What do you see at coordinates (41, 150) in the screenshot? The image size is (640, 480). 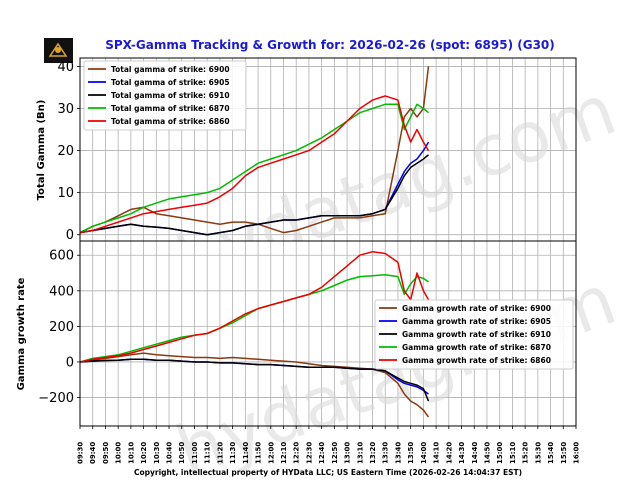 I see `y-axis-label-total-gamma: Total Gamma (Bn)` at bounding box center [41, 150].